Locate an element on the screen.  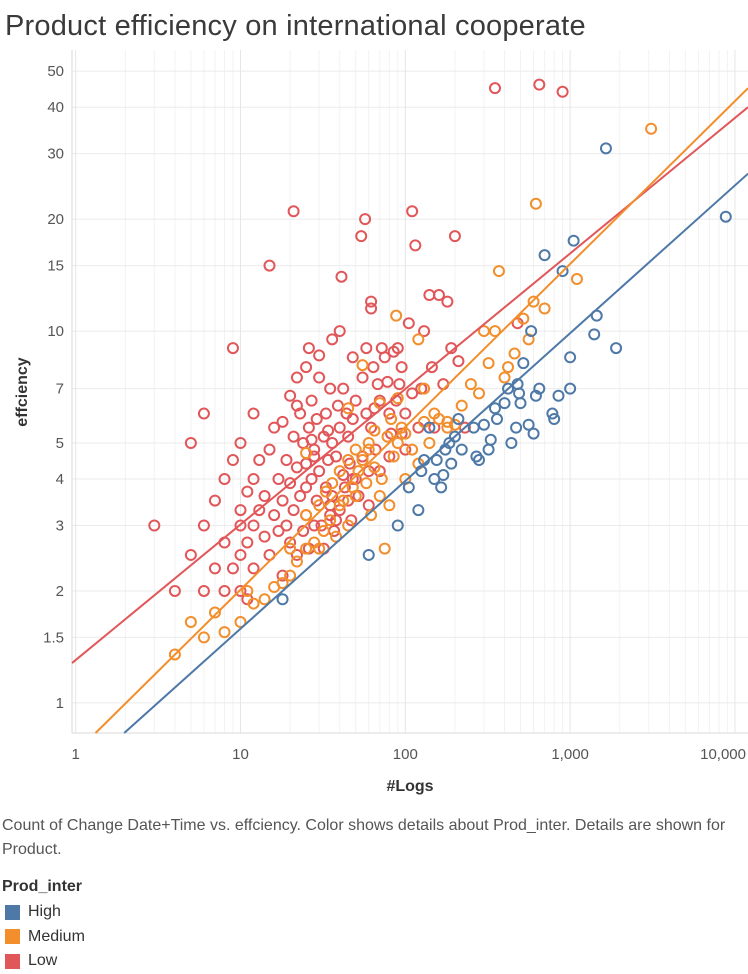
legend-title: Prod_inter is located at coordinates (42, 886).